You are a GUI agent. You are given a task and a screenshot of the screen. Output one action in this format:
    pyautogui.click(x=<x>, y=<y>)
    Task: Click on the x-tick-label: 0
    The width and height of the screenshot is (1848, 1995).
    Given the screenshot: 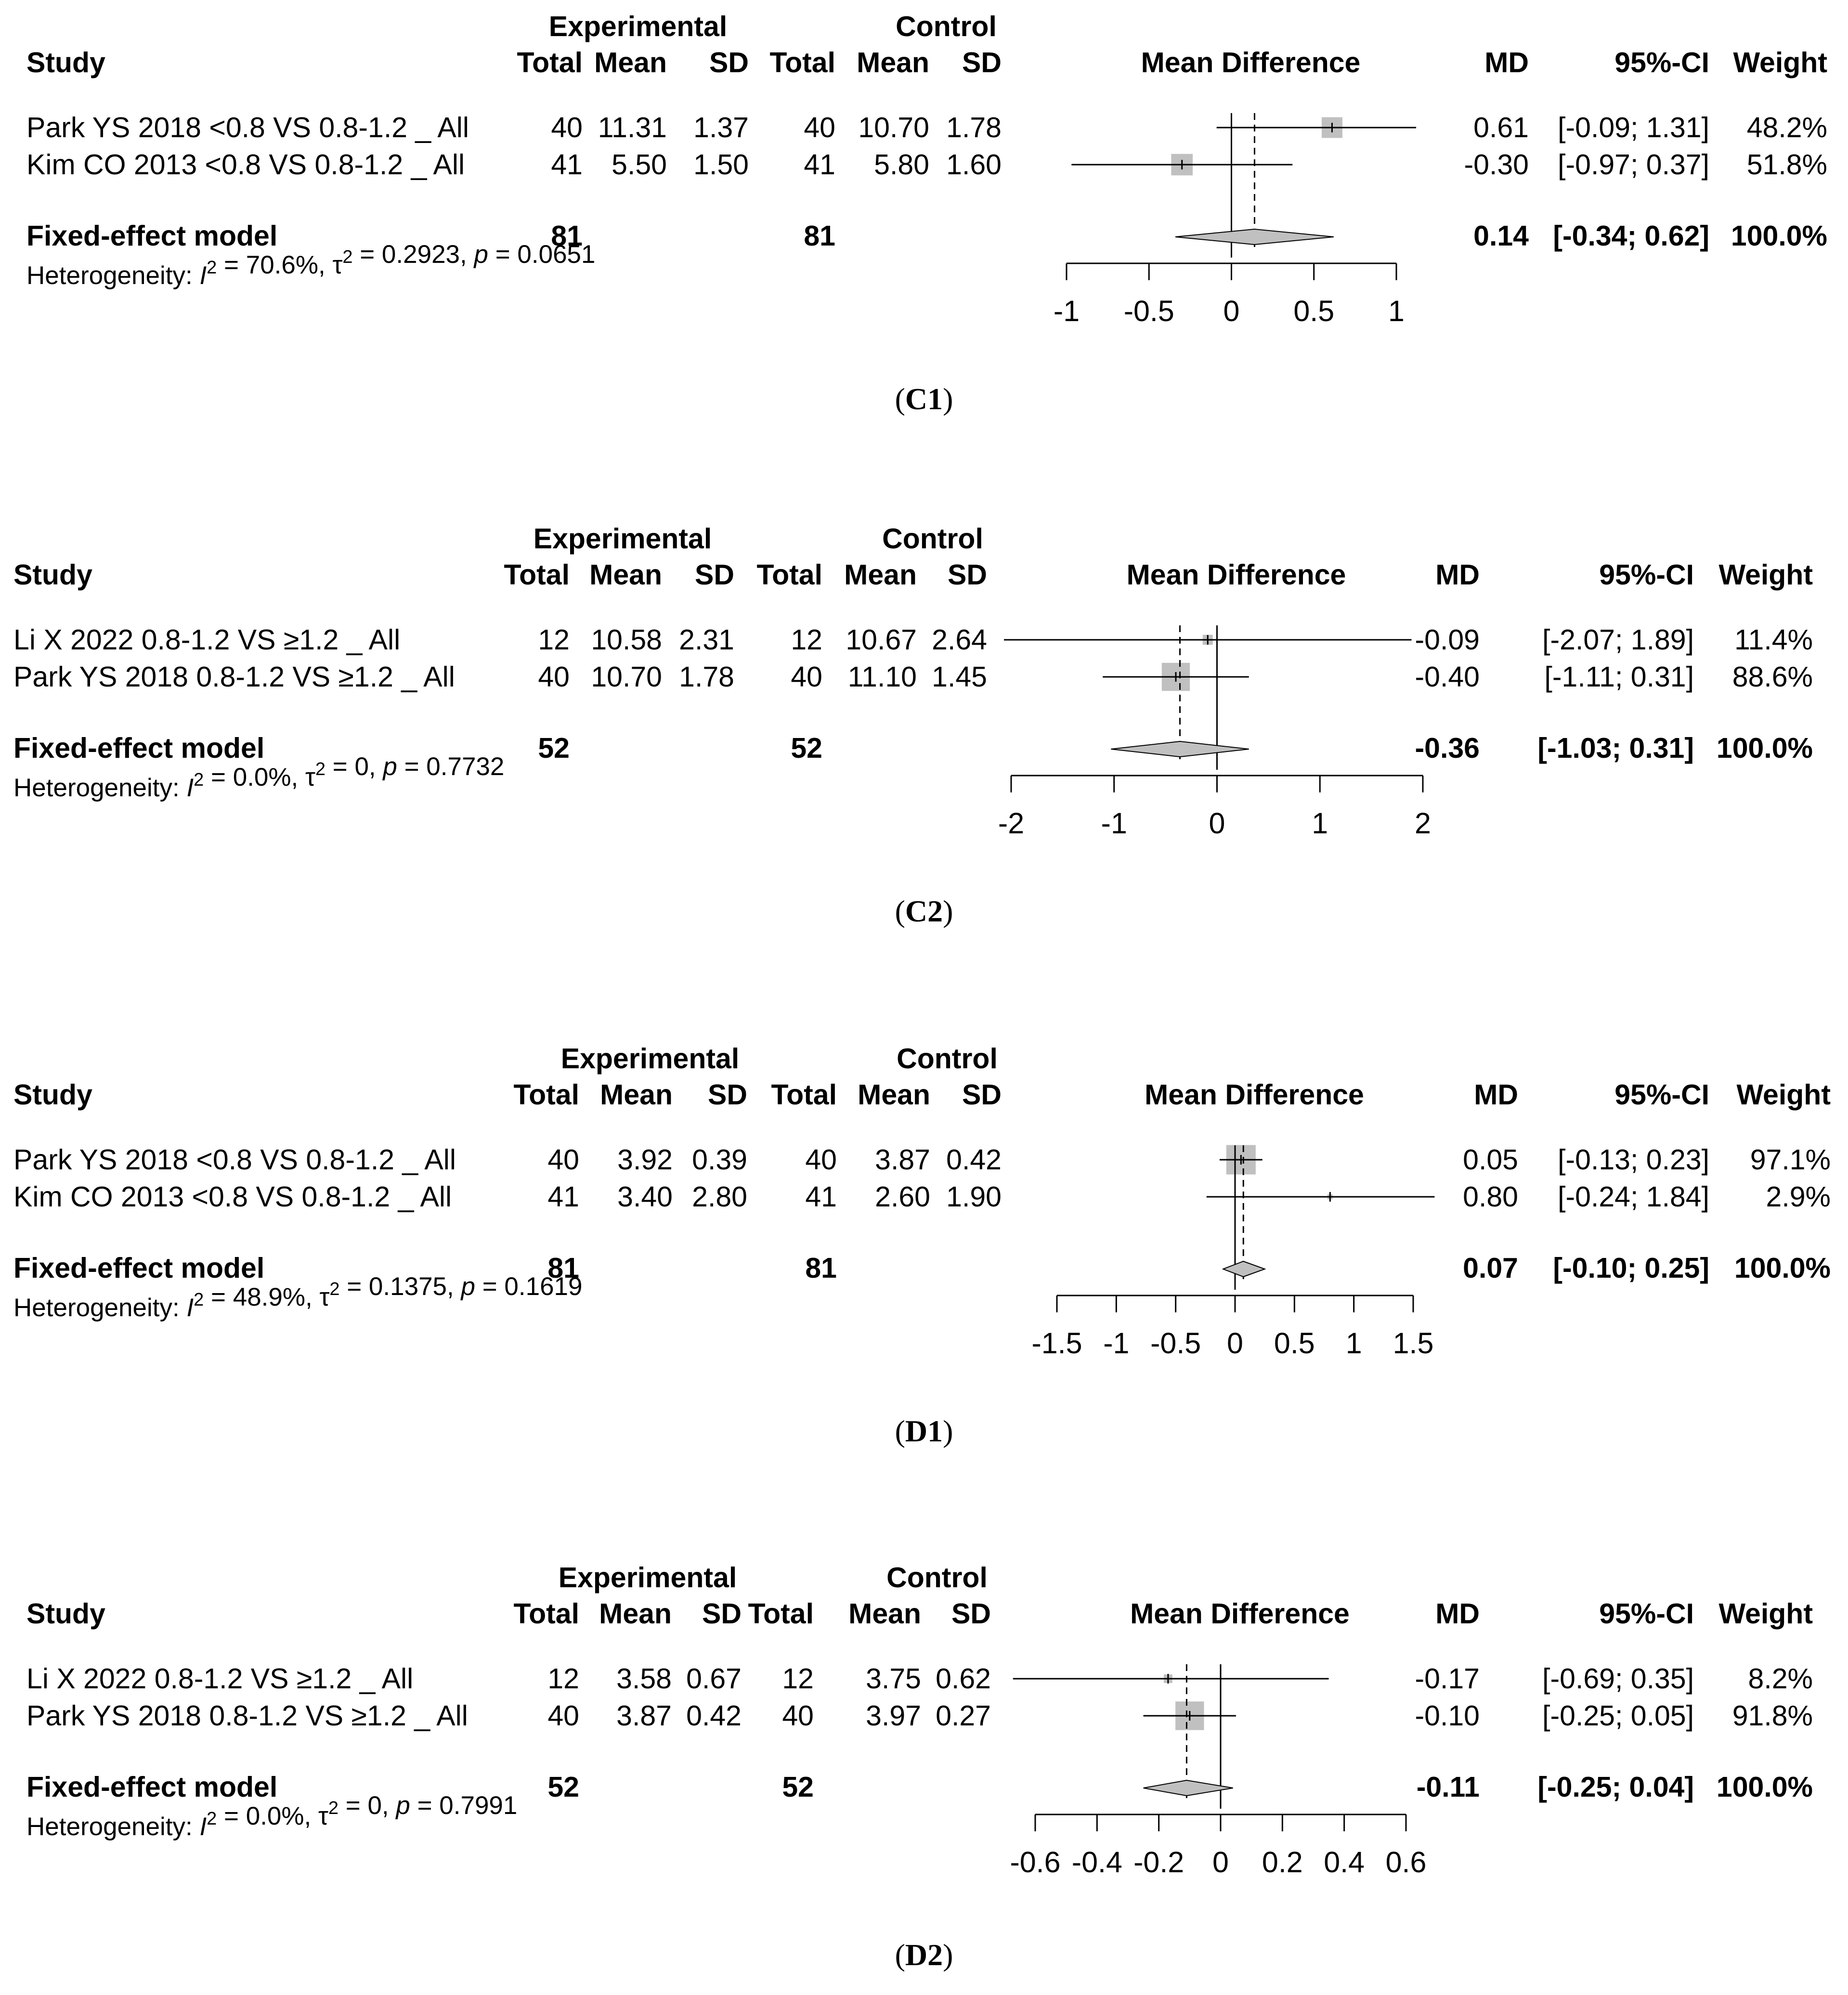 What is the action you would take?
    pyautogui.click(x=1231, y=311)
    